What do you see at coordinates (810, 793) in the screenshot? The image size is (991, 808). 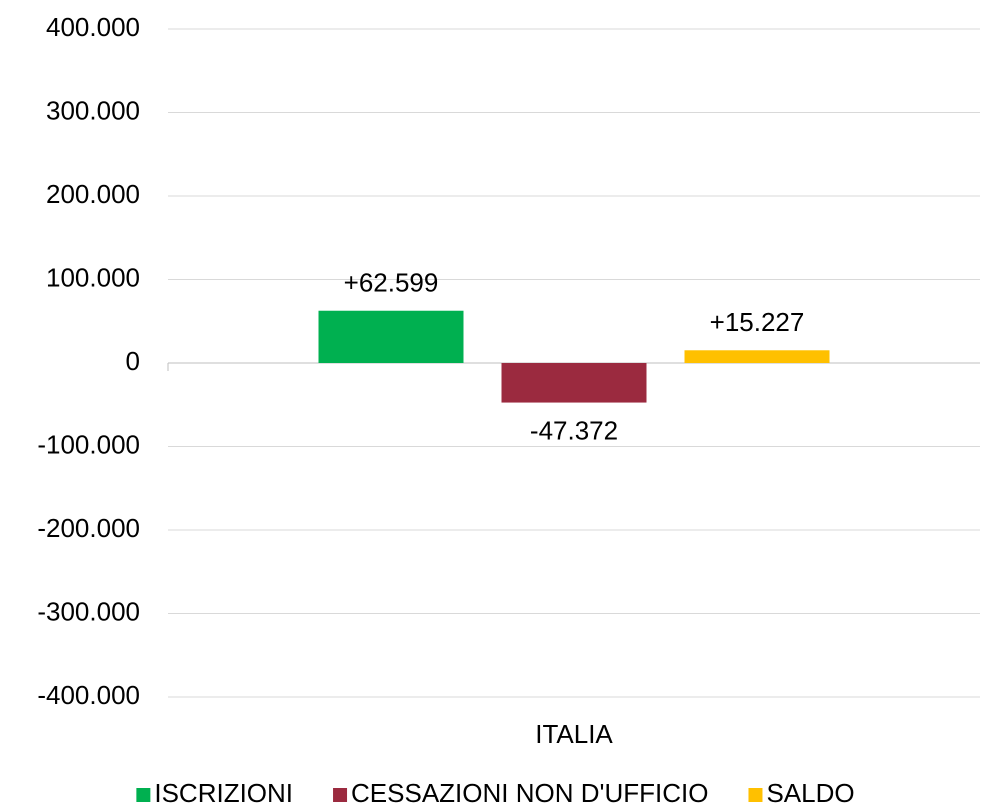 I see `legend-label: SALDO` at bounding box center [810, 793].